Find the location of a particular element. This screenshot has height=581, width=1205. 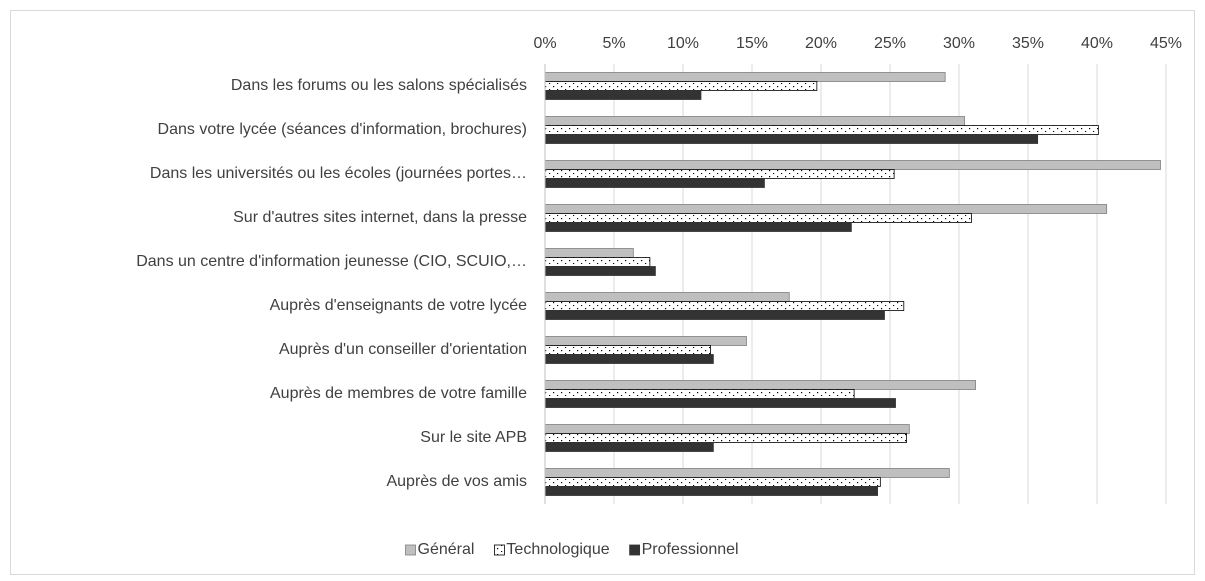

category-label: Auprès de vos amis is located at coordinates (456, 481).